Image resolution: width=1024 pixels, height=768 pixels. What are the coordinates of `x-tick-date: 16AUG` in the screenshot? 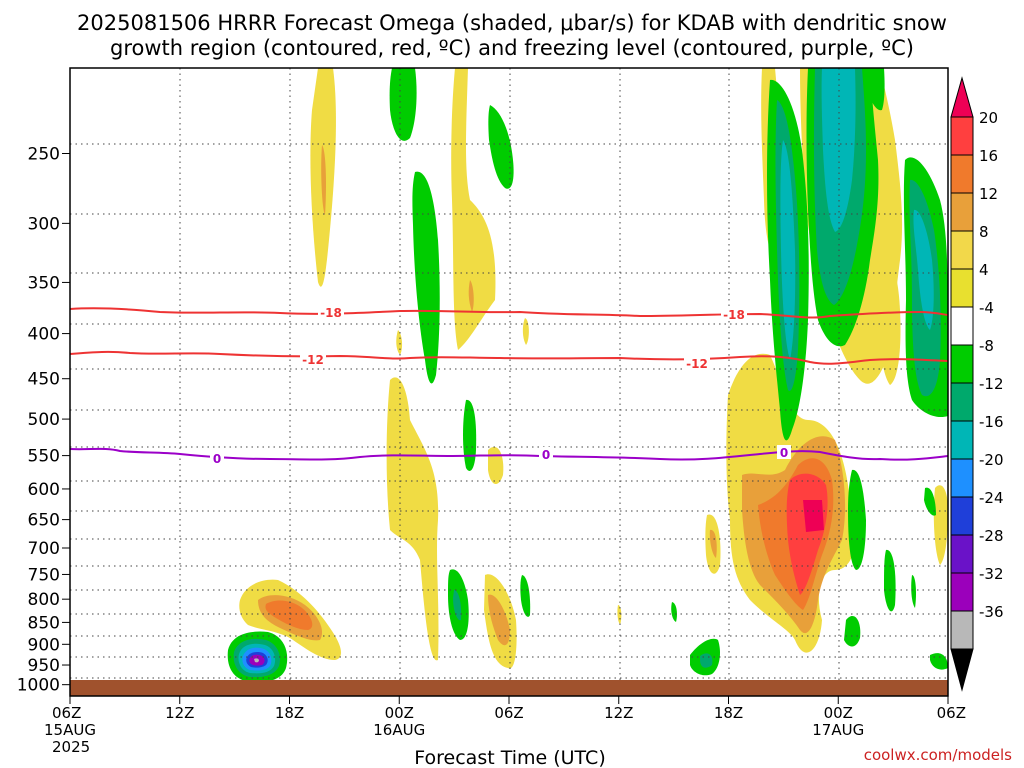 It's located at (399, 730).